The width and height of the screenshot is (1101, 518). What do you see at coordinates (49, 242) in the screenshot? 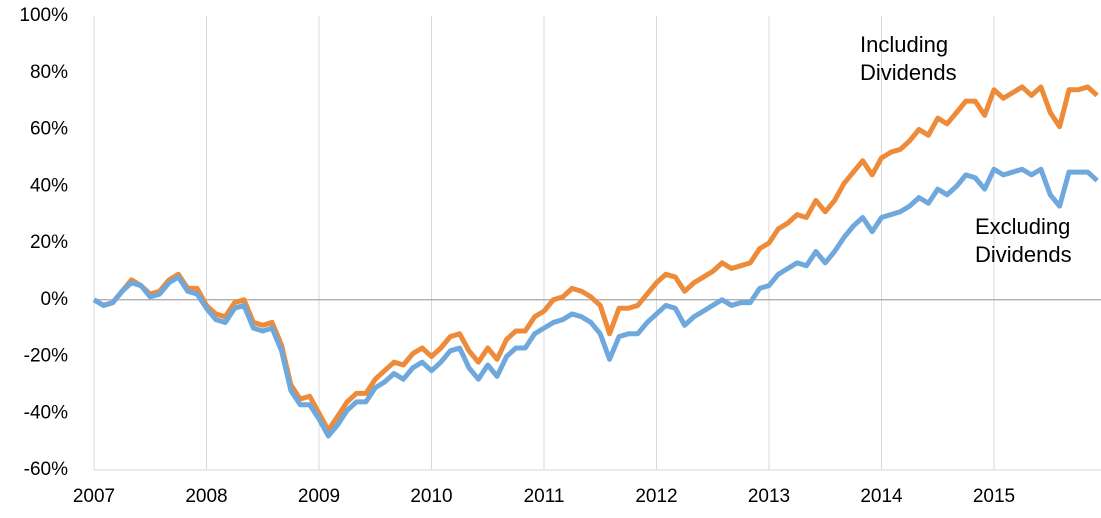
I see `y-tick-label: 20%` at bounding box center [49, 242].